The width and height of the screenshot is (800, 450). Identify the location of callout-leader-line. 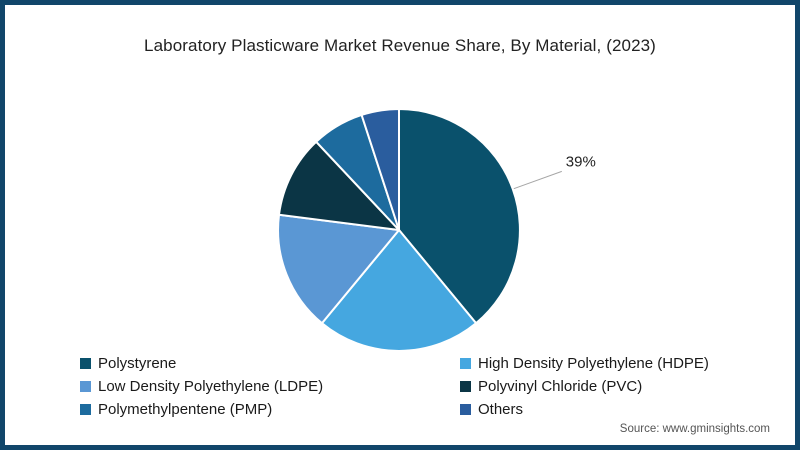
(537, 180).